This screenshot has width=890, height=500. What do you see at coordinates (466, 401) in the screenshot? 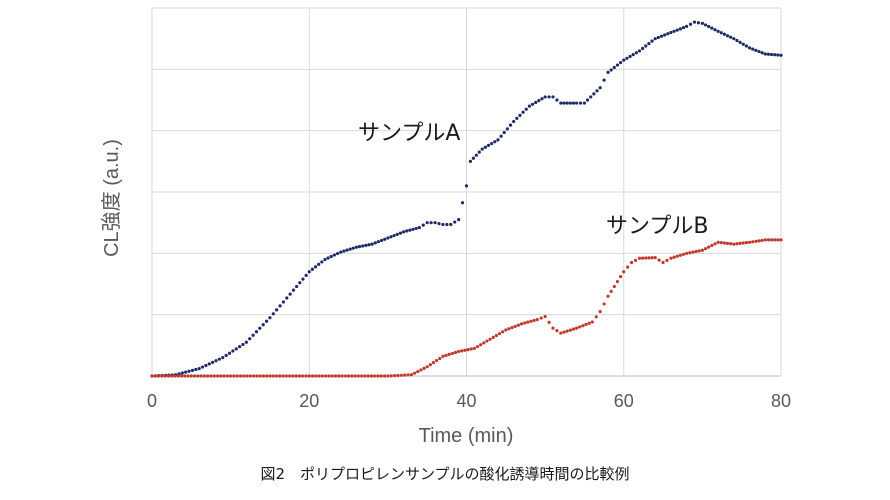
I see `x-tick-label: 40` at bounding box center [466, 401].